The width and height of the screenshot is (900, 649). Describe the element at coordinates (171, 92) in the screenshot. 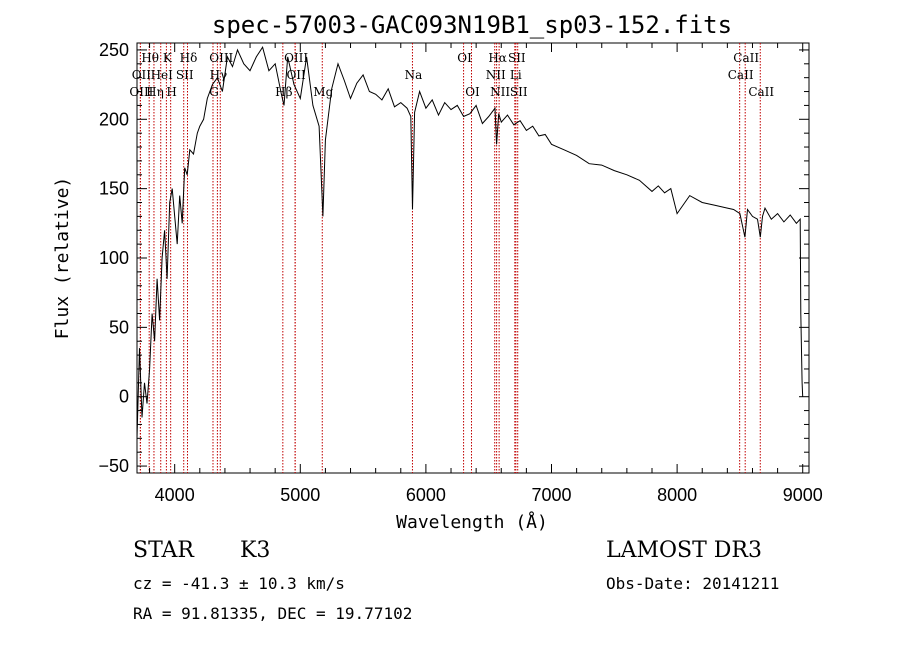

I see `line-label: H` at that location.